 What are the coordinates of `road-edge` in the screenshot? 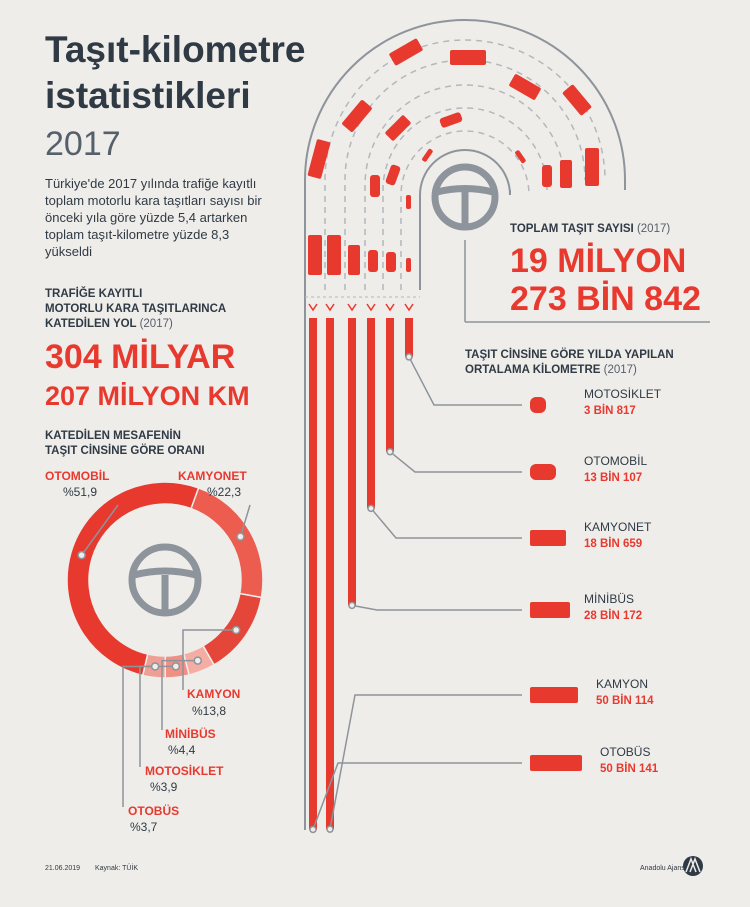 It's located at (465, 219).